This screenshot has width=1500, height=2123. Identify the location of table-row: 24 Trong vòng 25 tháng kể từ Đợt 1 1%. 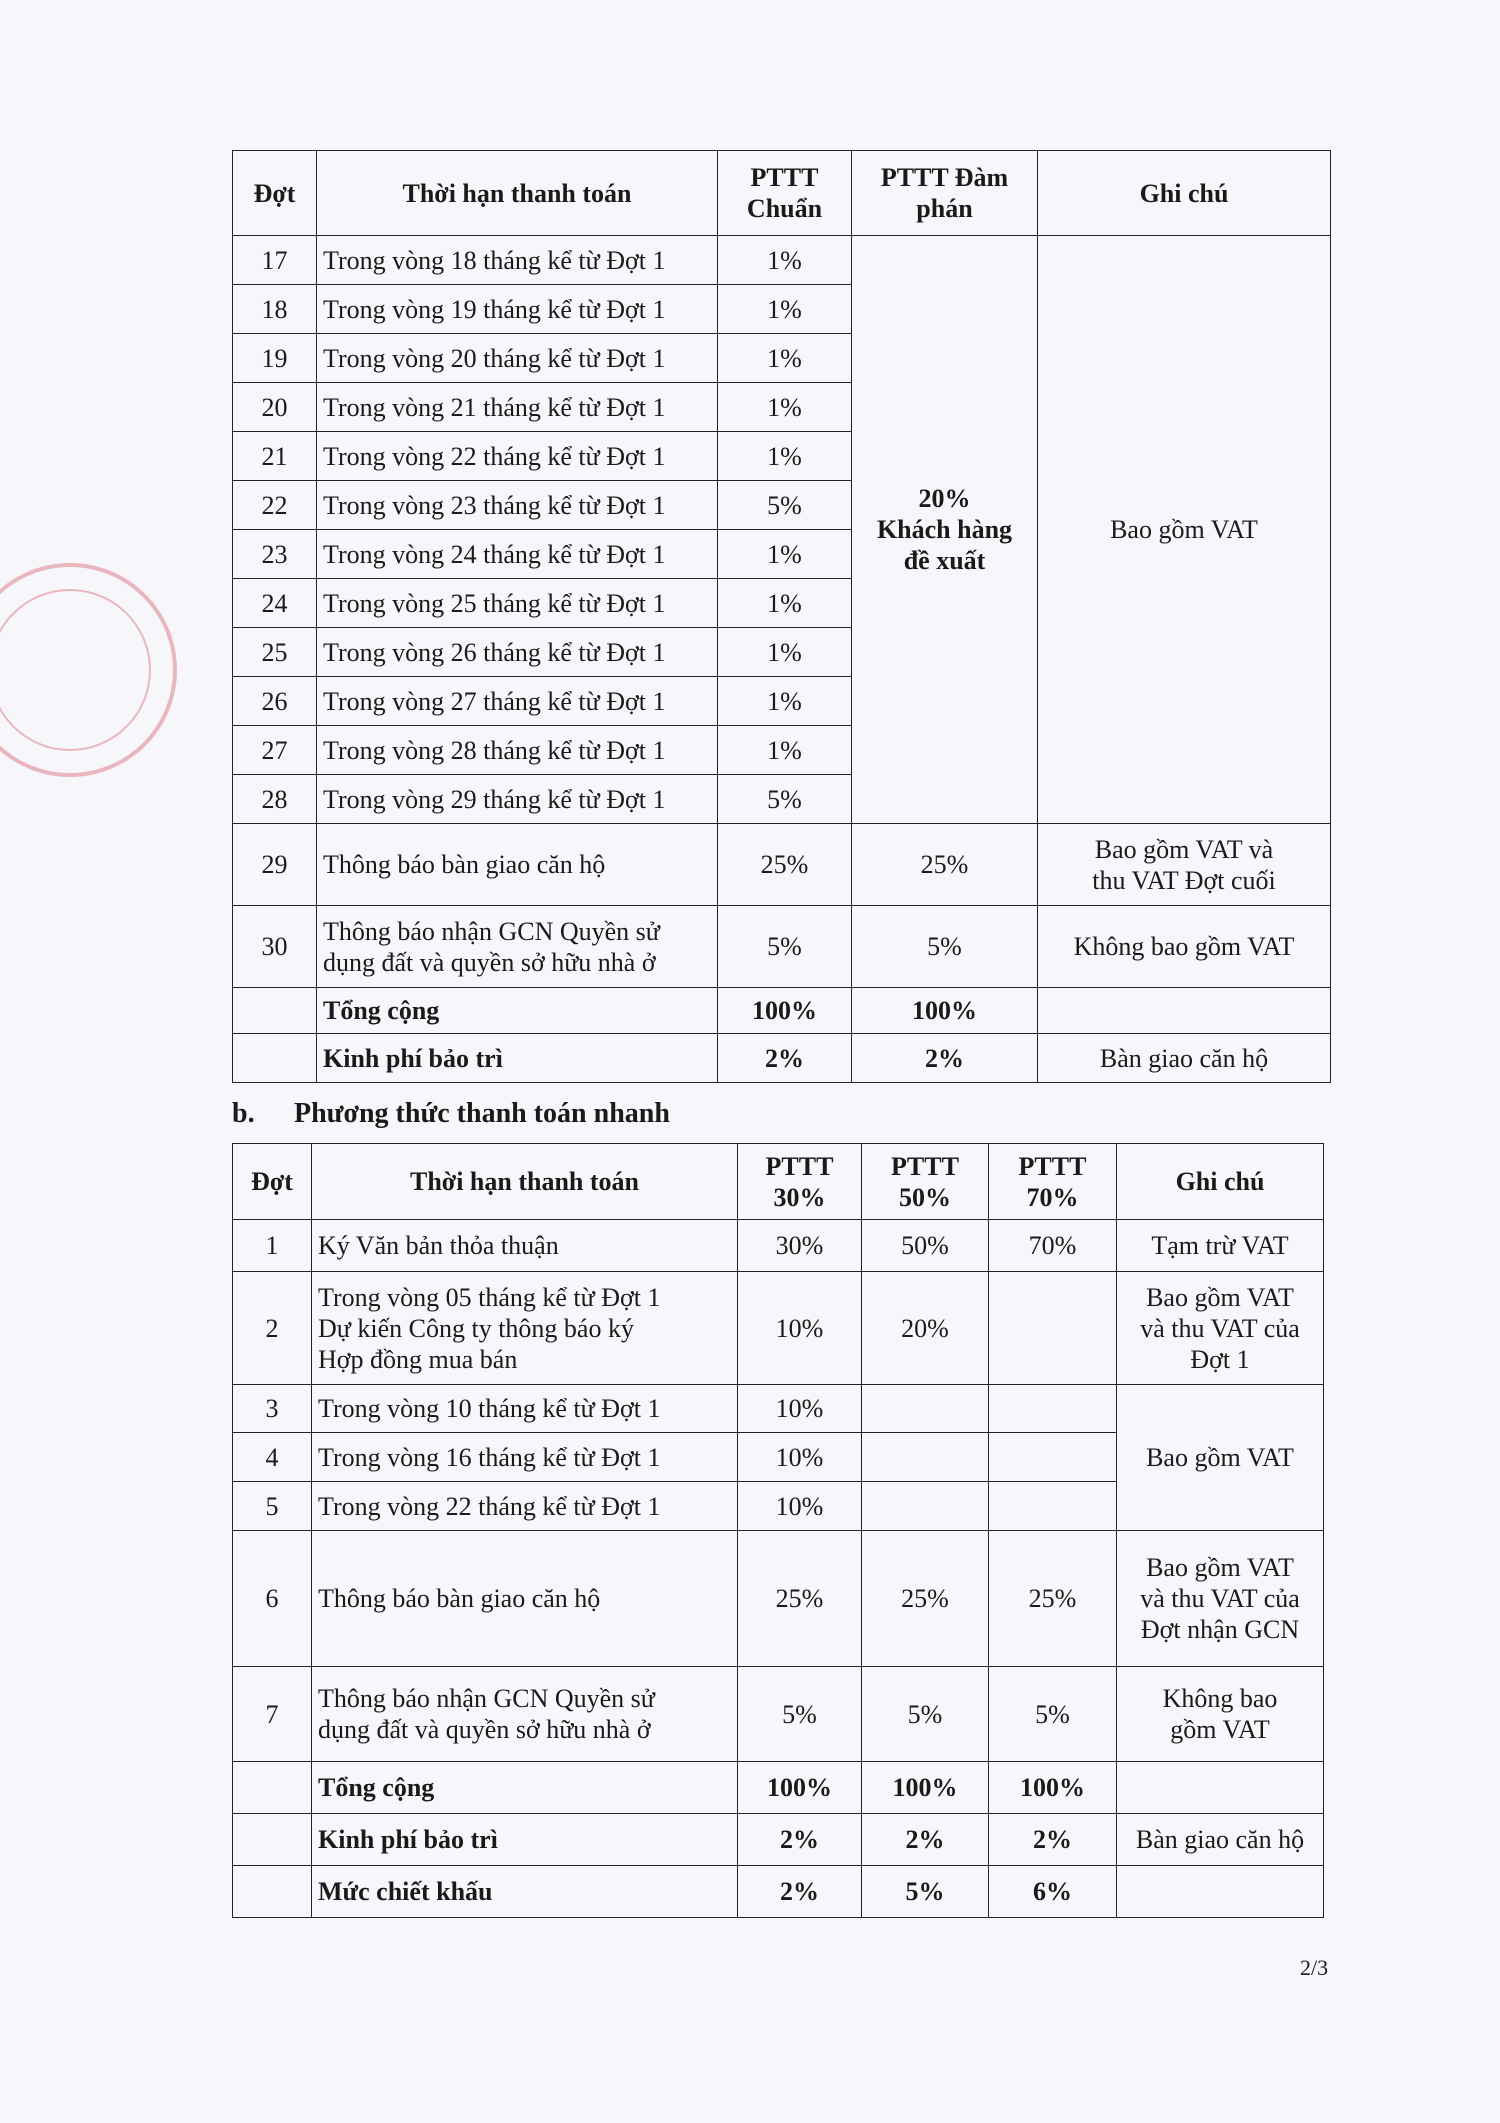
(781, 603).